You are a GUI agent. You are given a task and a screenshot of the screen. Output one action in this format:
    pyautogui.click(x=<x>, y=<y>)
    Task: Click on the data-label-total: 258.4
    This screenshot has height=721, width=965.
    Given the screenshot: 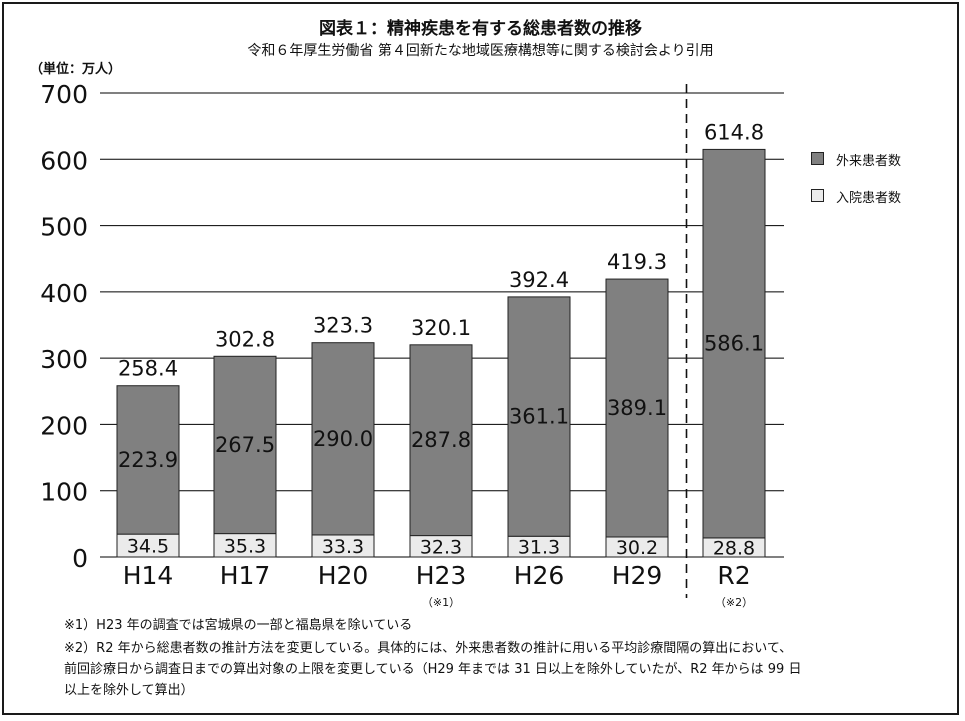 What is the action you would take?
    pyautogui.click(x=148, y=369)
    